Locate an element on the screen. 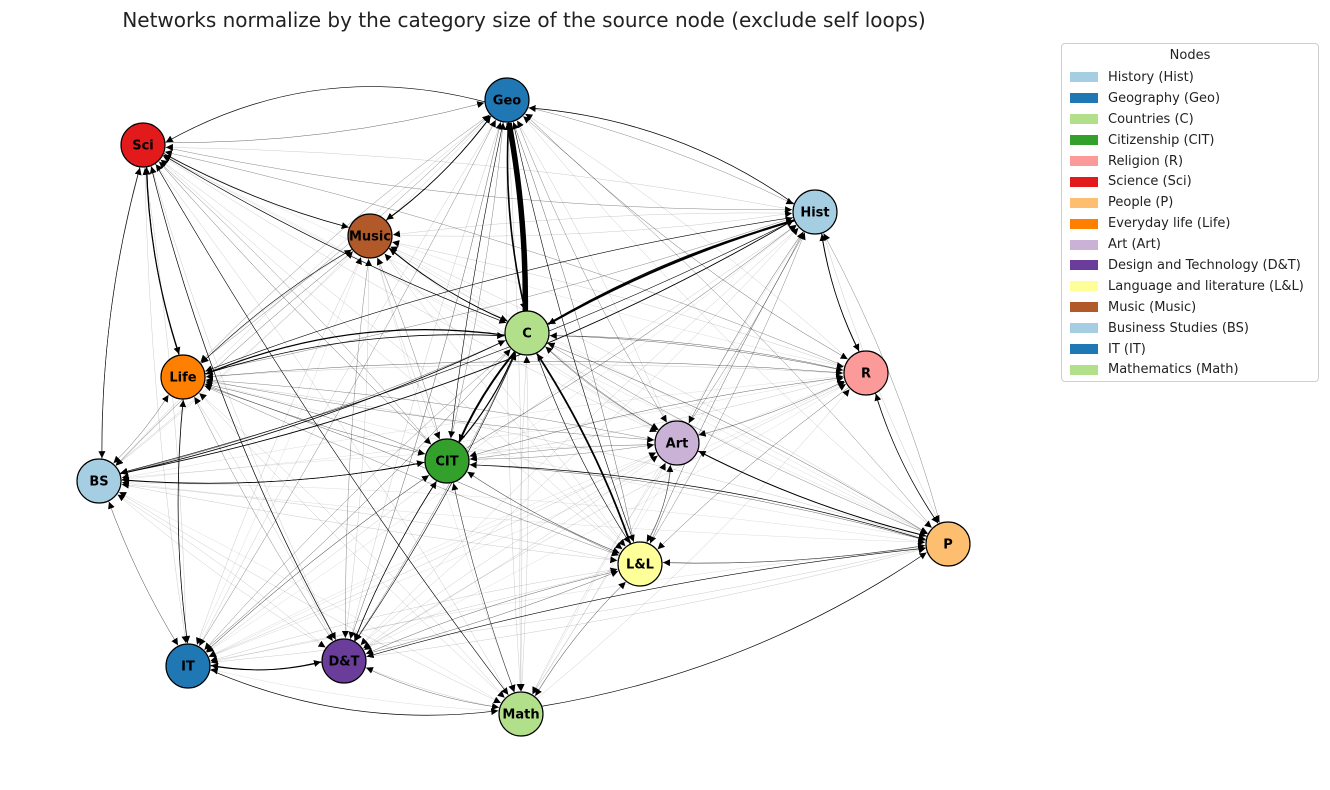 This screenshot has width=1330, height=790. edge-Hist-to-Geo is located at coordinates (662, 155).